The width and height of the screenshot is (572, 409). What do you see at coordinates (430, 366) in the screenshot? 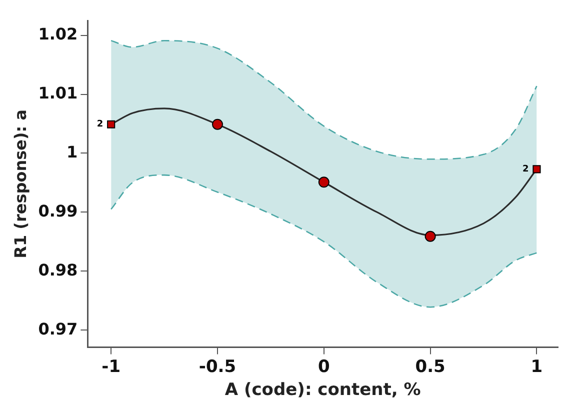
I see `x-tick-label: 0.5` at bounding box center [430, 366].